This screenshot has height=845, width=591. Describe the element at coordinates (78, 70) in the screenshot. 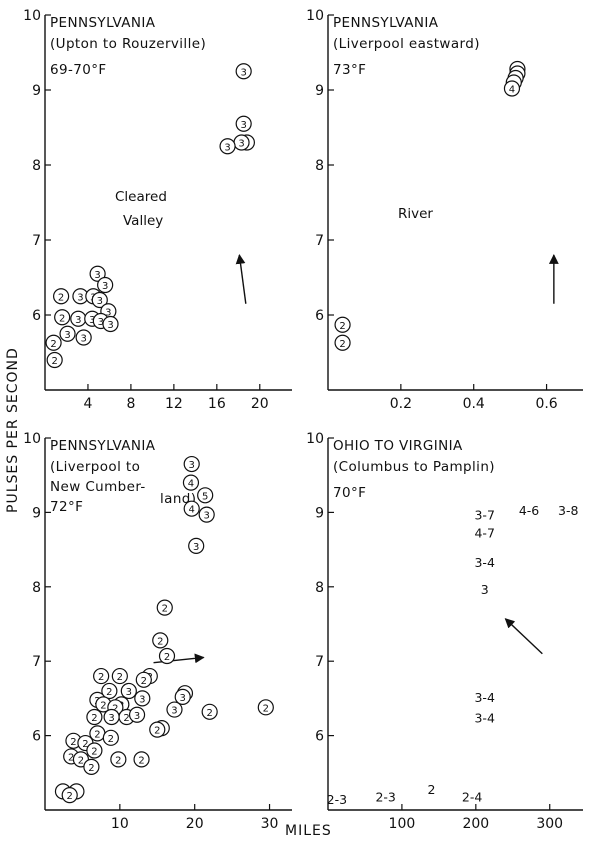

I see `panel-title-line: 69-70°F` at that location.